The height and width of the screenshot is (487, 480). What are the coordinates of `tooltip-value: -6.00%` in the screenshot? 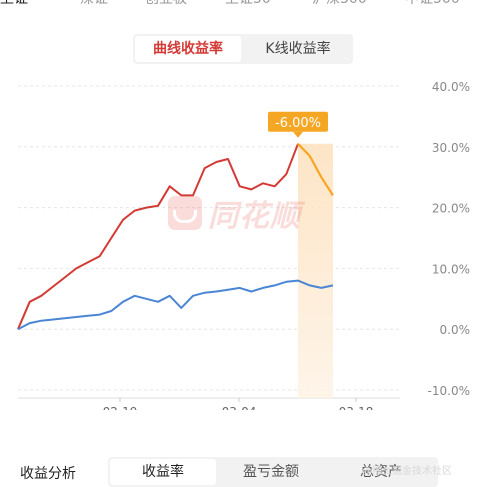 It's located at (298, 123).